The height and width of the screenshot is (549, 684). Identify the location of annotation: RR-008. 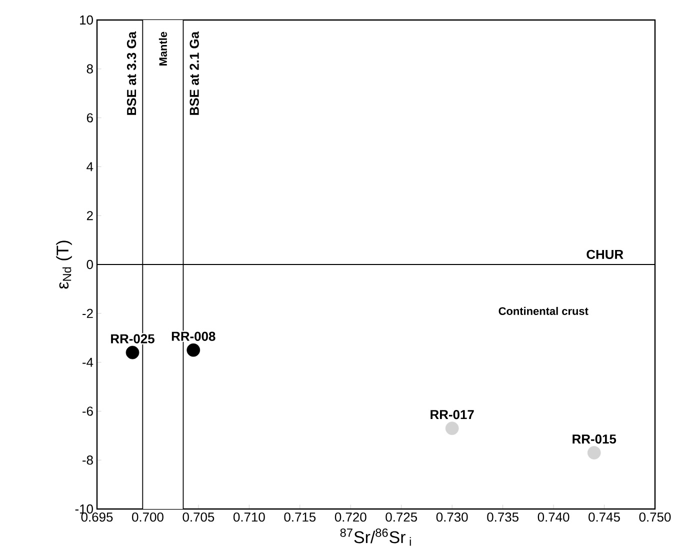
(194, 336).